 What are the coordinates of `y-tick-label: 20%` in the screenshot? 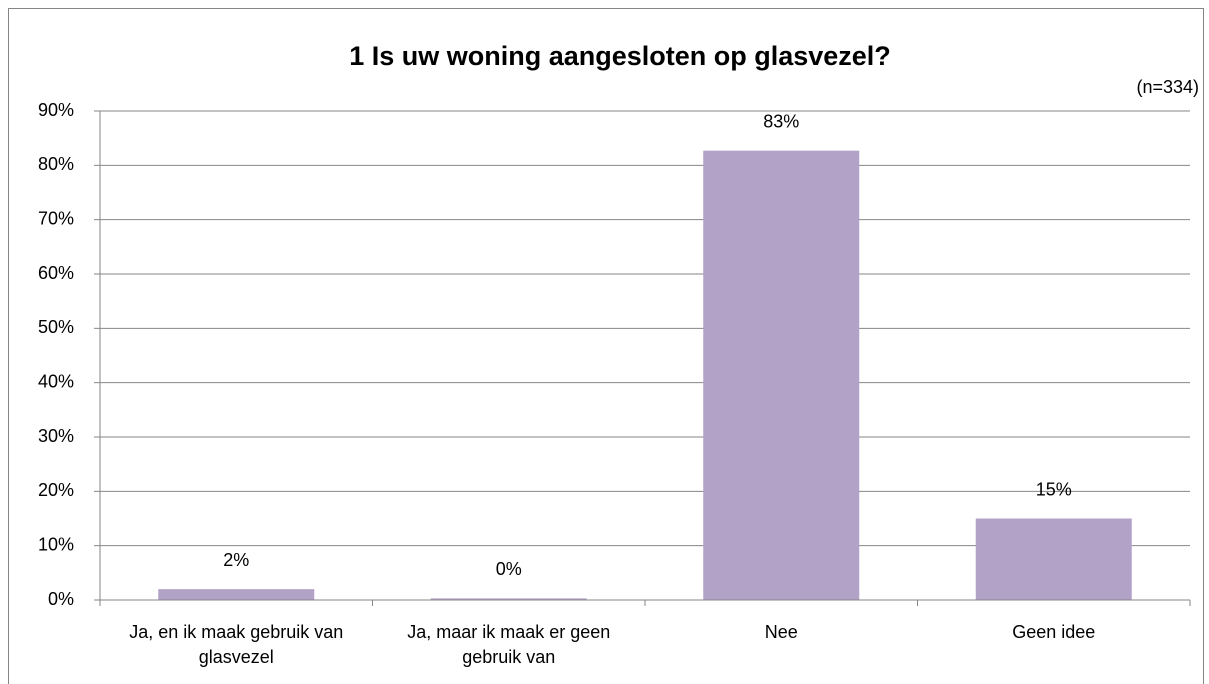 It's located at (56, 490).